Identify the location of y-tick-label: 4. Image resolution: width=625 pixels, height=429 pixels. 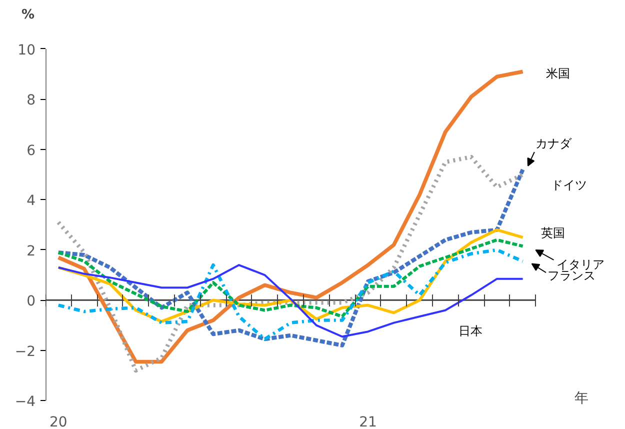
(31, 201).